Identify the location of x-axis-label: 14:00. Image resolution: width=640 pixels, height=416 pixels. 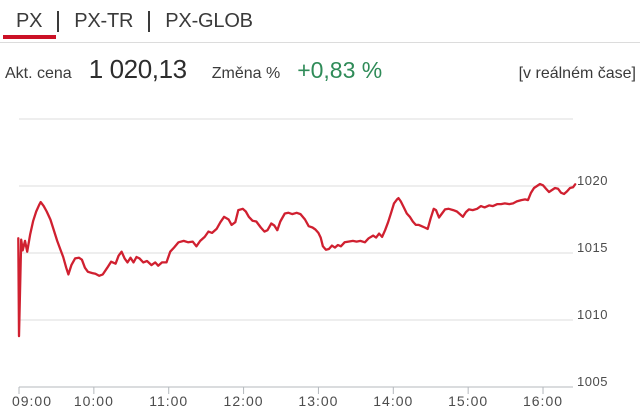
(393, 401).